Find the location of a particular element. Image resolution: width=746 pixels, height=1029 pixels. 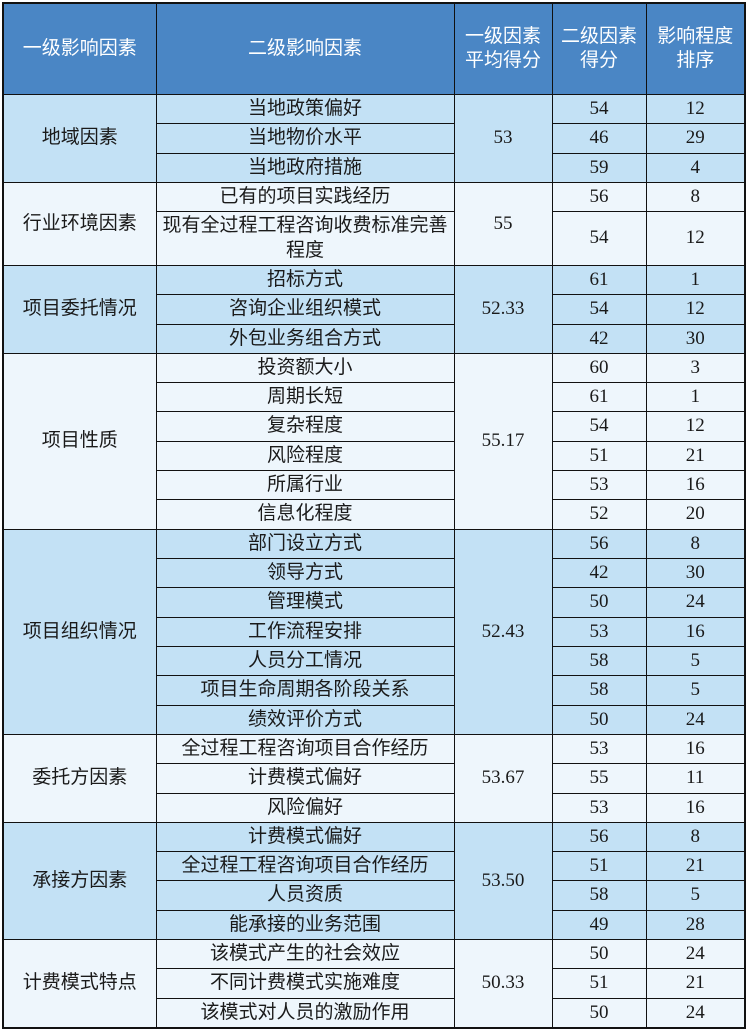

table-row: 人员分工情况 58 5 is located at coordinates (374, 661).